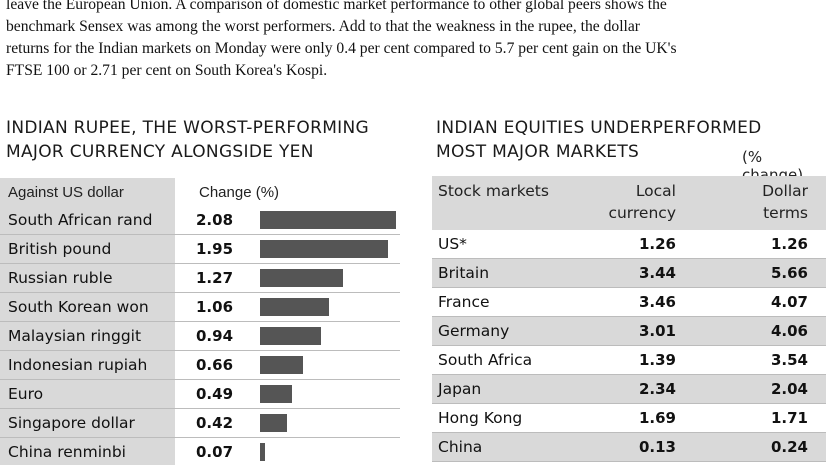 Image resolution: width=826 pixels, height=465 pixels. I want to click on market-name: US*, so click(452, 244).